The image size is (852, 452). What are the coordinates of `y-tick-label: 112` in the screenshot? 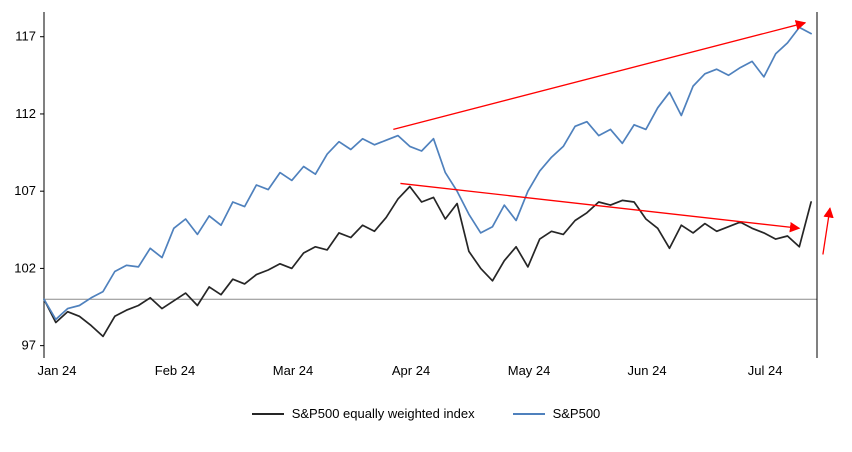 It's located at (25, 113).